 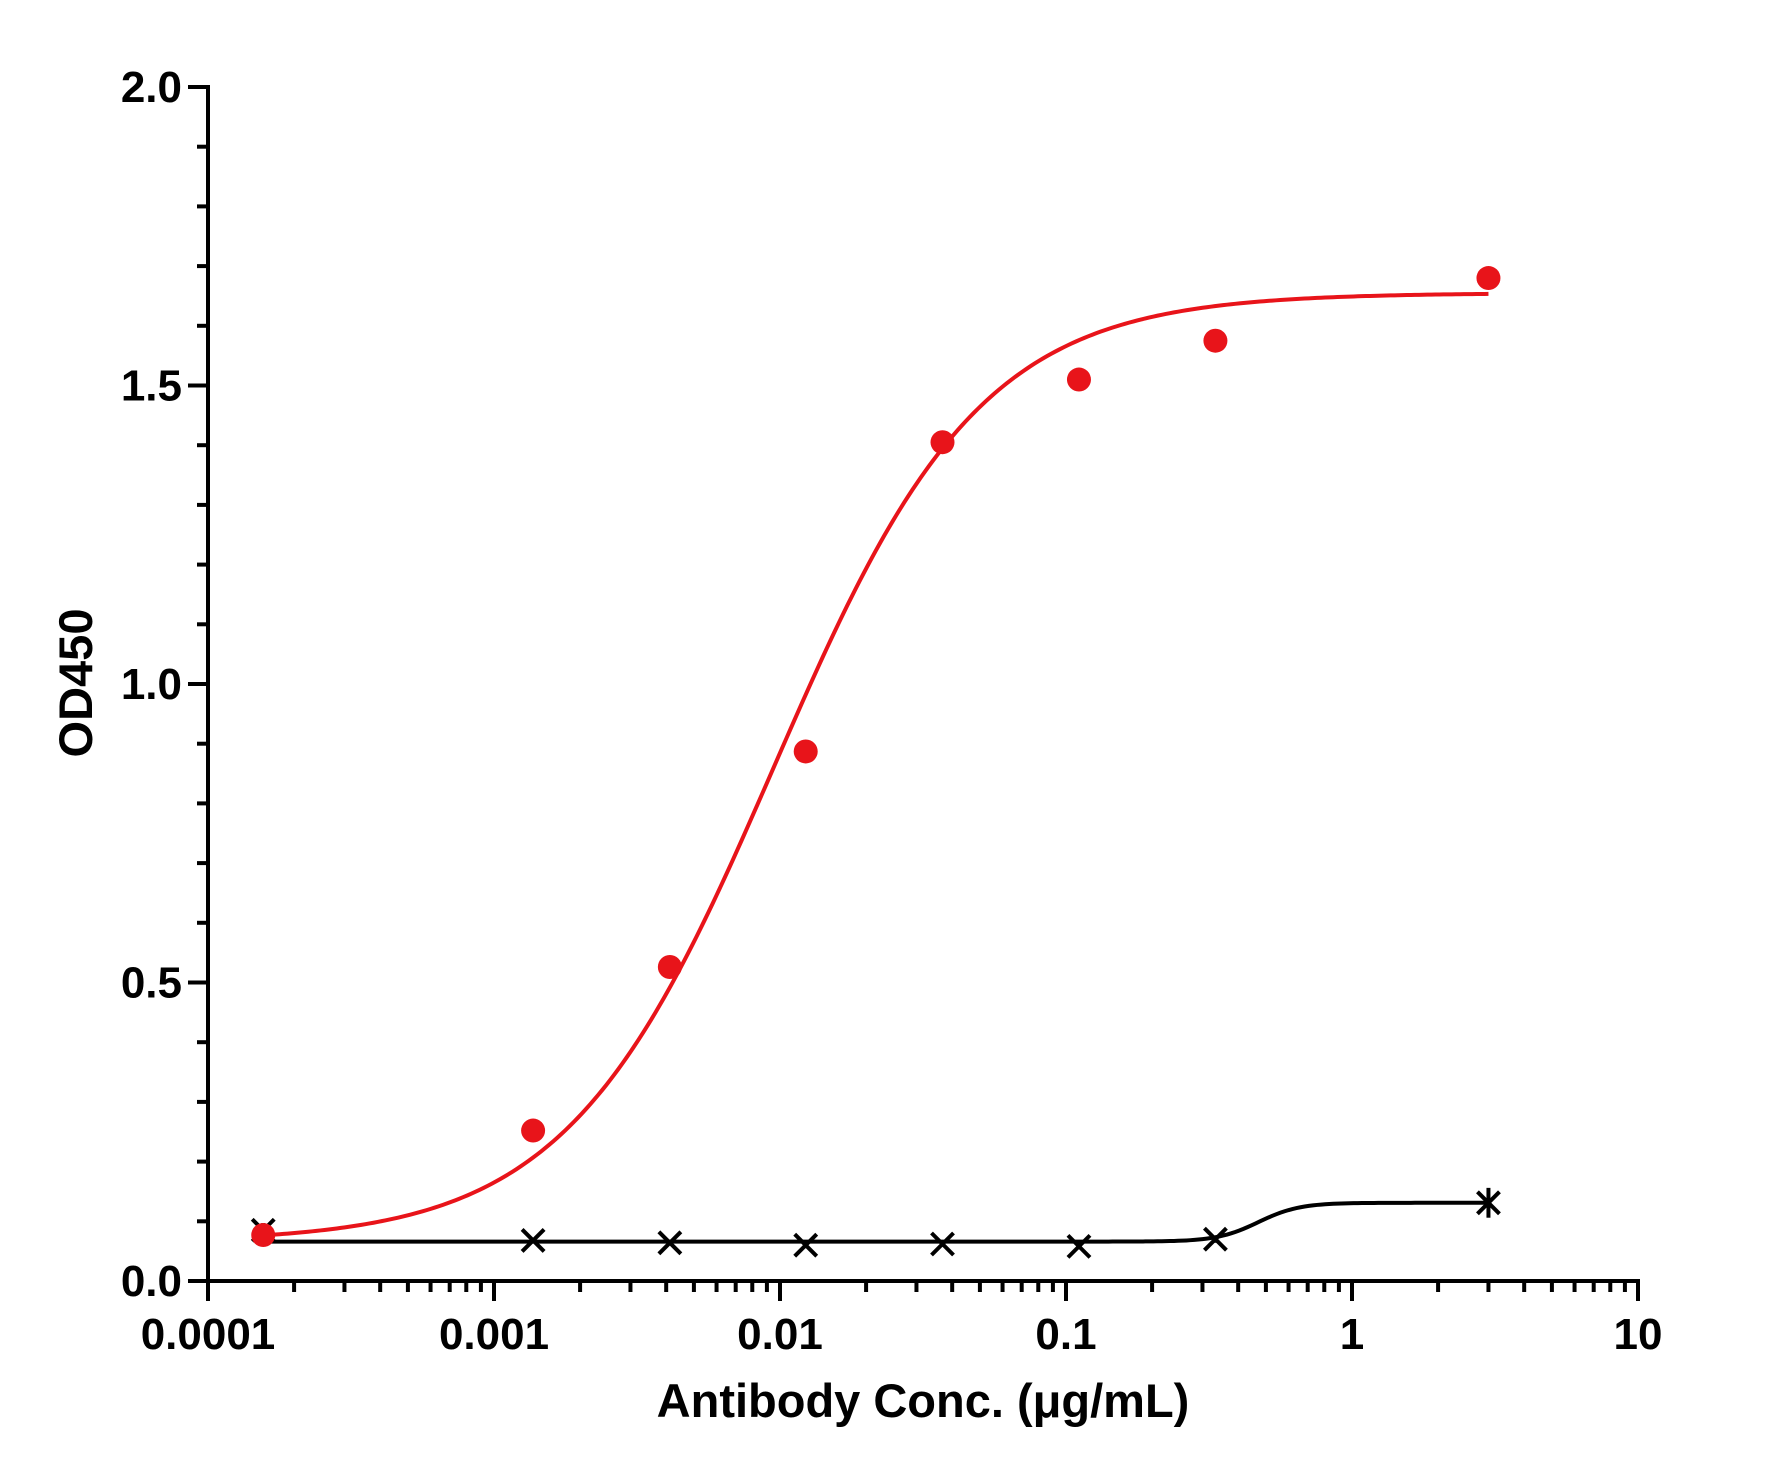 I want to click on y-tick-label: 0.5, so click(x=151, y=983).